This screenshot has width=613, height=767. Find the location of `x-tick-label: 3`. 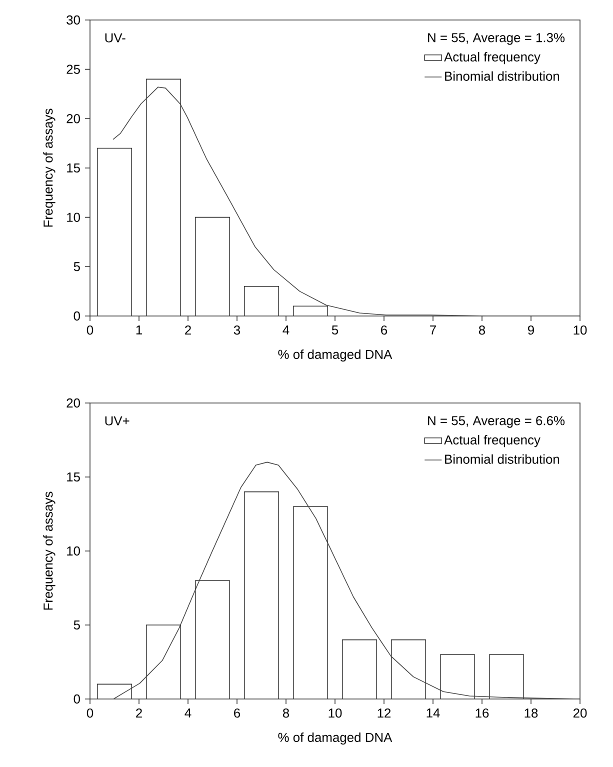

x-tick-label: 3 is located at coordinates (237, 330).